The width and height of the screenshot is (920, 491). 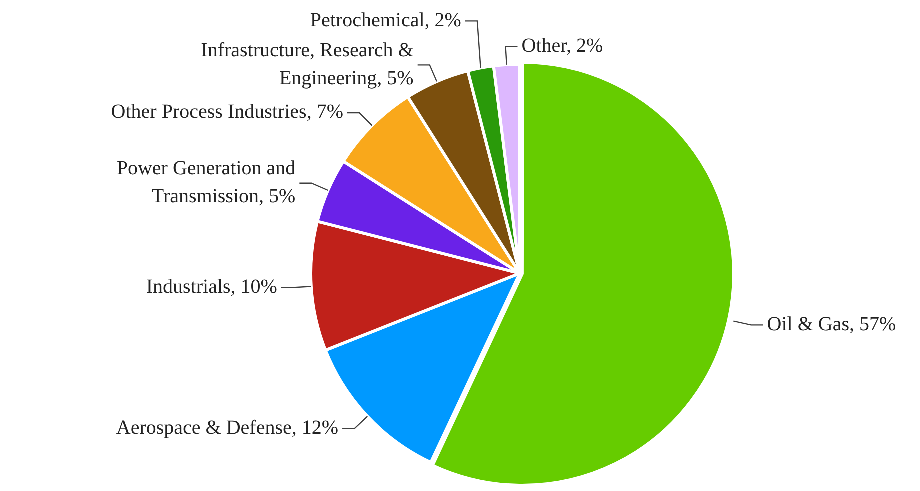 What do you see at coordinates (307, 64) in the screenshot?
I see `slice-label: Infrastructure, Research & Engineering, 5%` at bounding box center [307, 64].